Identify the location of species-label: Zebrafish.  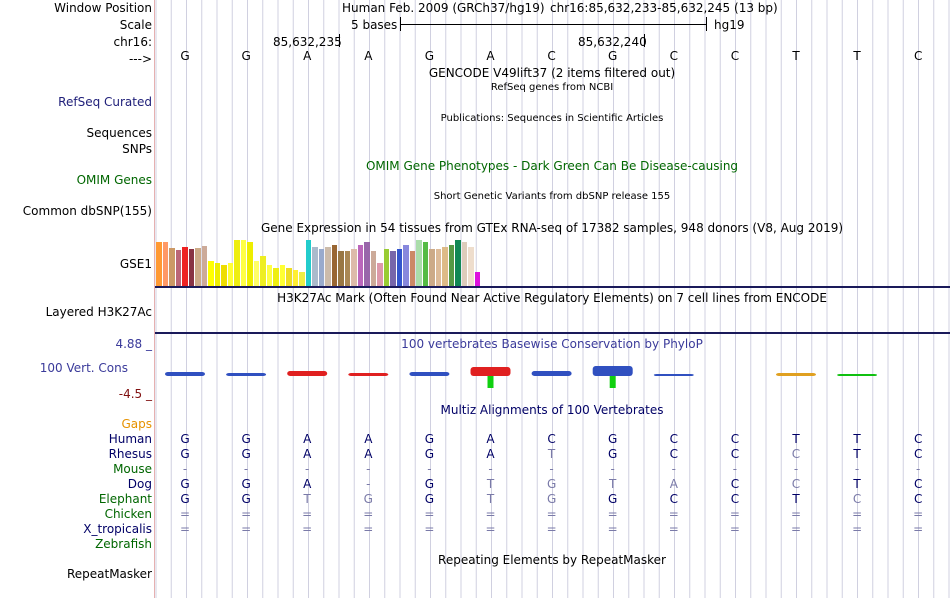
(123, 544).